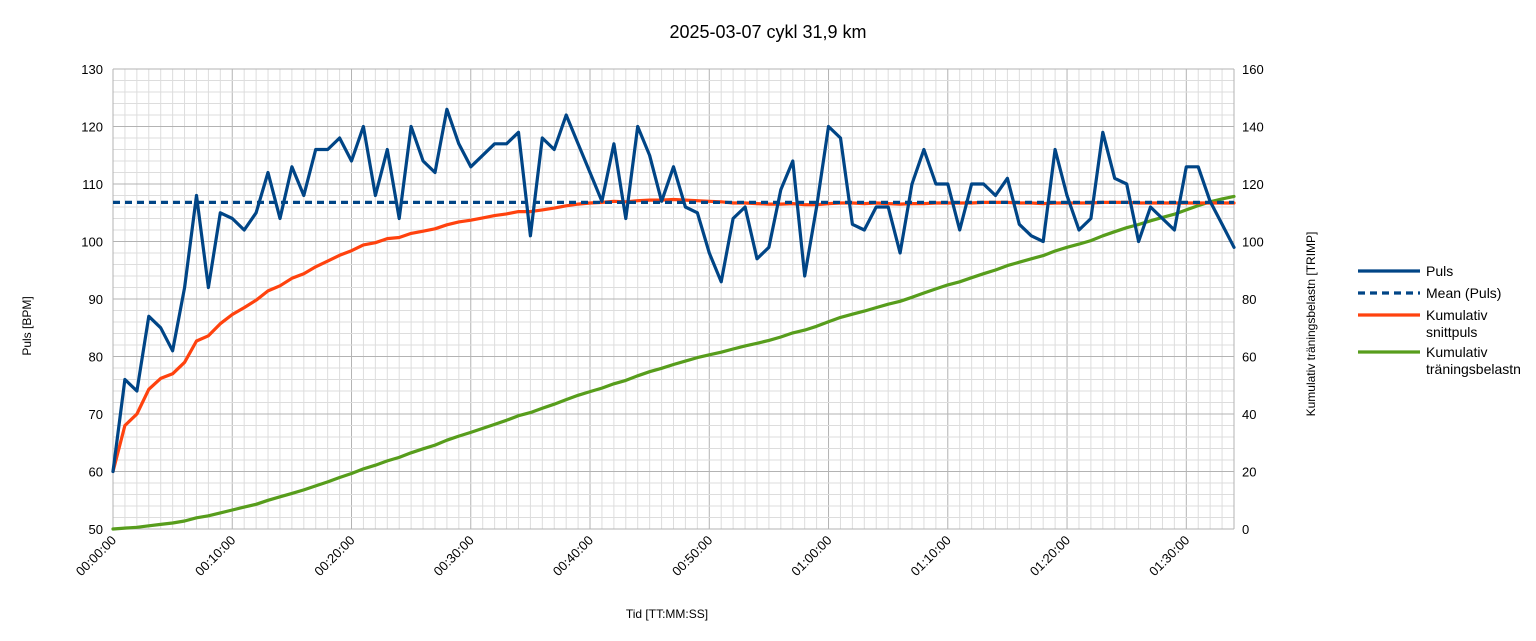 The image size is (1536, 641). Describe the element at coordinates (96, 357) in the screenshot. I see `y-tick-label: 80` at that location.